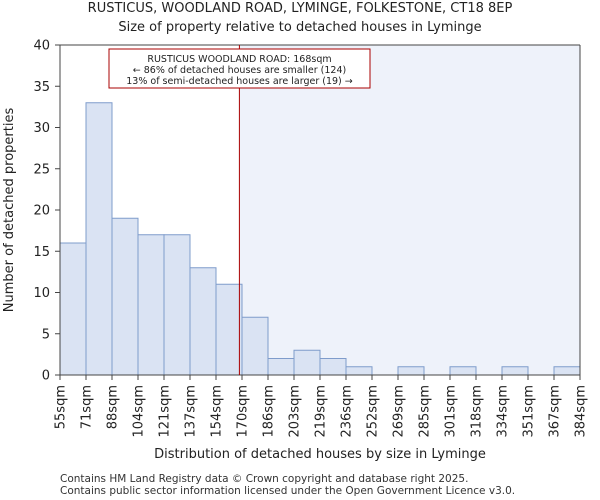  I want to click on x-tick-label-121sqm: 121sqm, so click(165, 411).